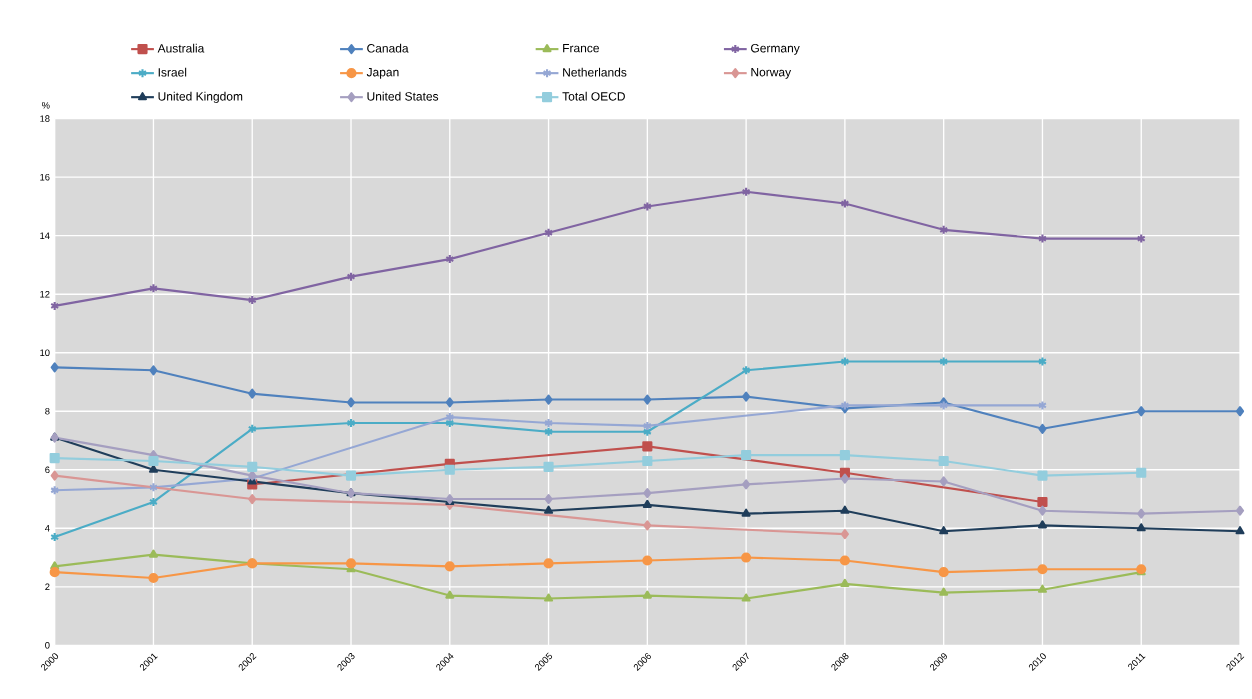 The image size is (1252, 699). I want to click on y-axis-title: %, so click(46, 105).